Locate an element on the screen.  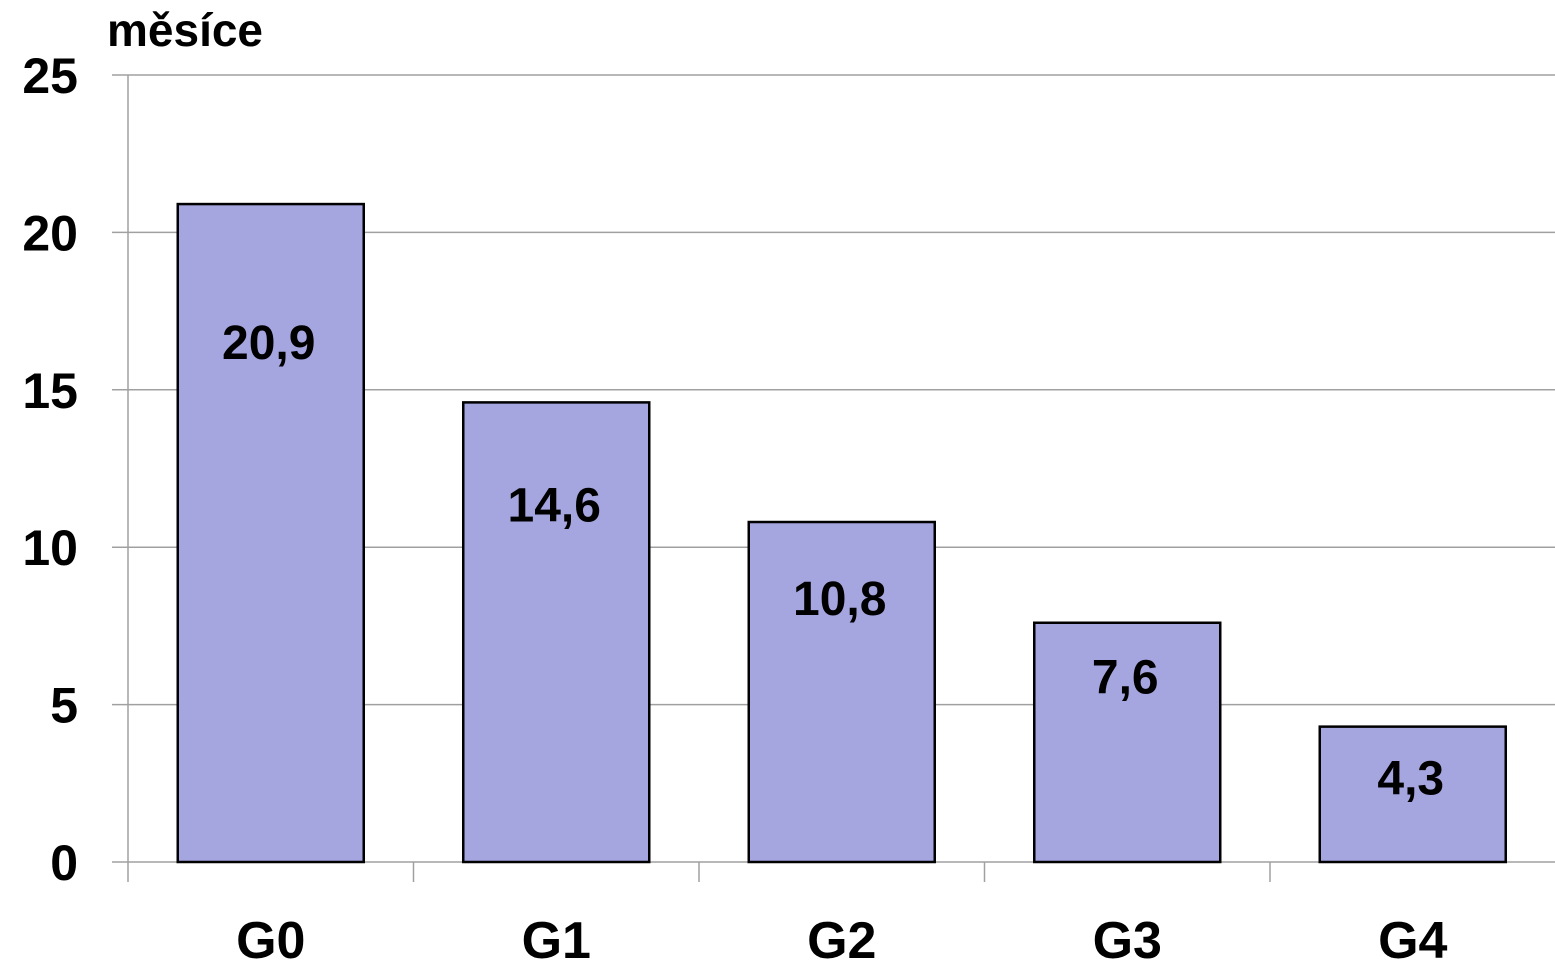
y-axis-label: měsíce is located at coordinates (185, 30).